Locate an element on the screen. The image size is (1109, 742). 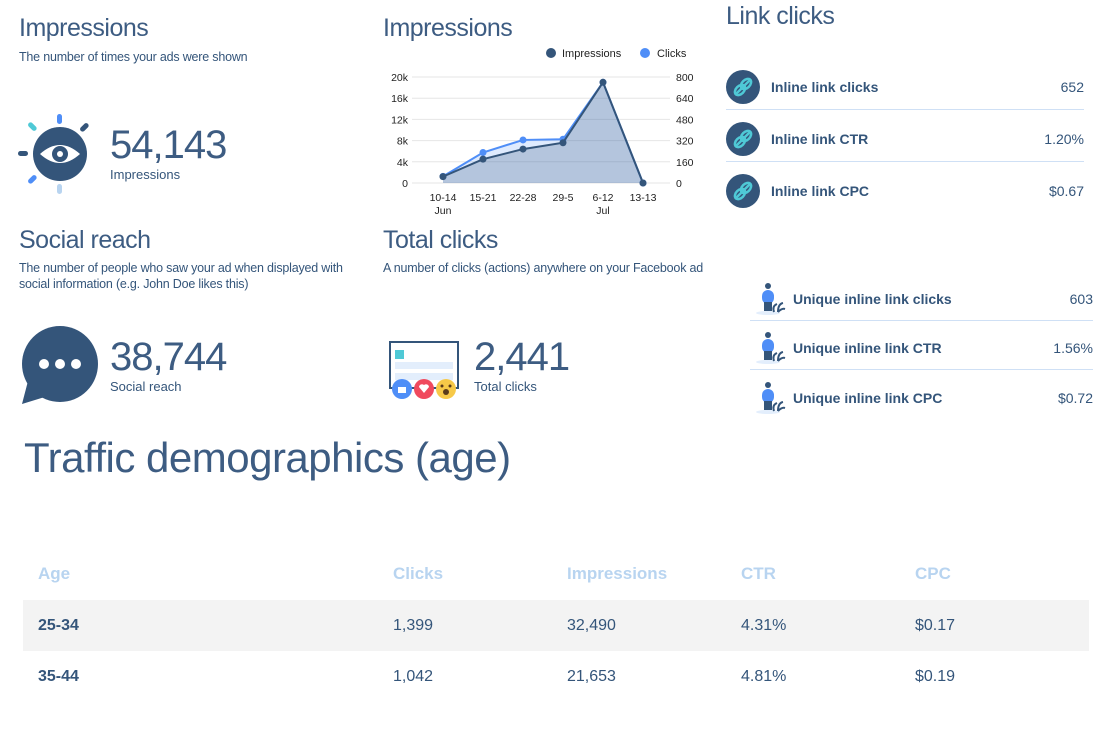
legend-marker-impressions is located at coordinates (551, 53).